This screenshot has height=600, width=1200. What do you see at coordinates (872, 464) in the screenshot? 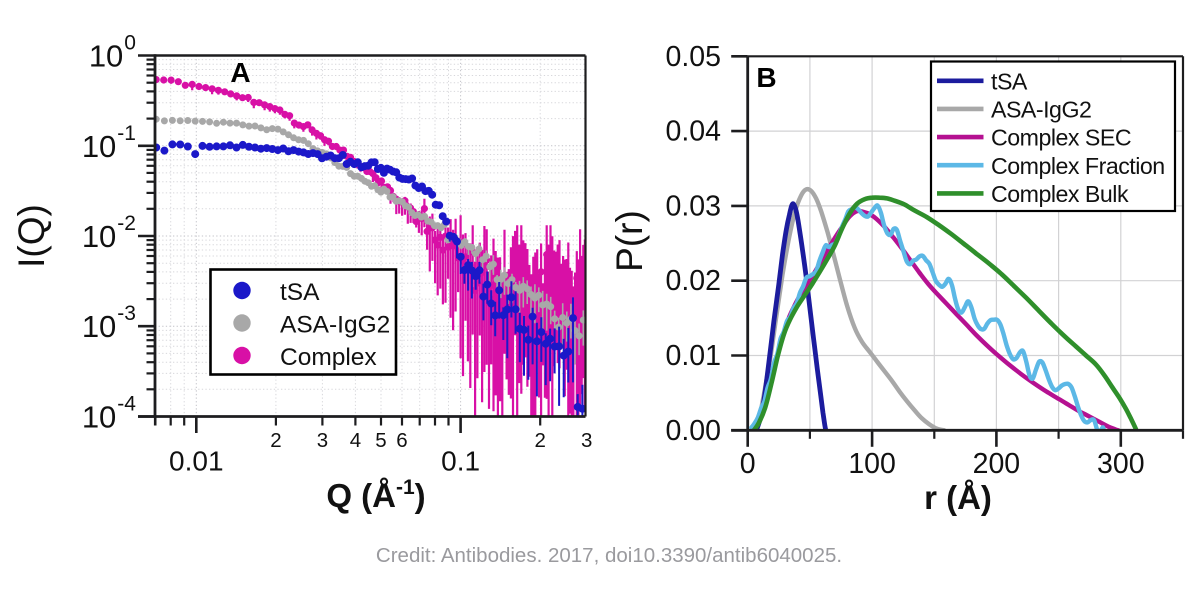
I see `svg-text: 100` at bounding box center [872, 464].